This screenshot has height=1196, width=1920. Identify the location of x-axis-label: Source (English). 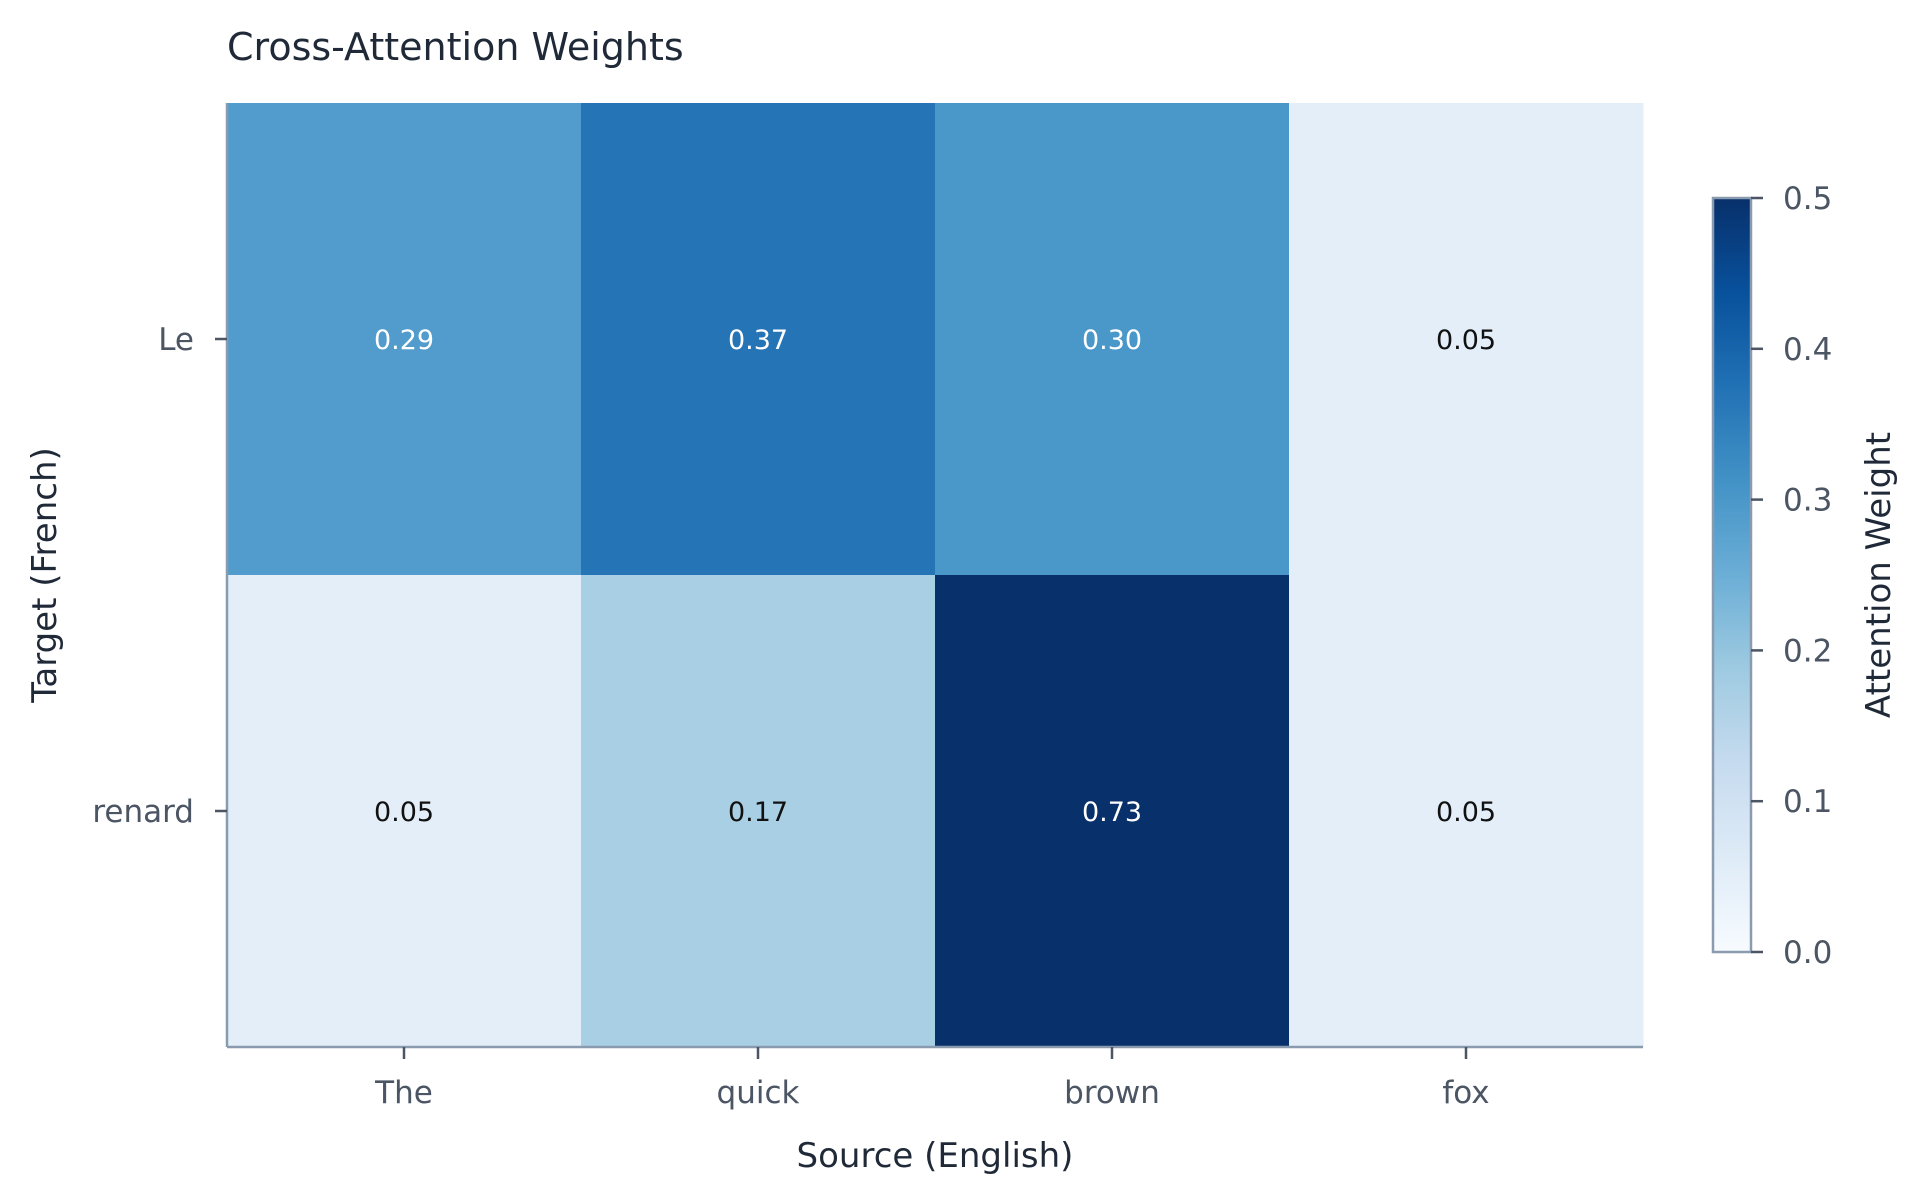
(935, 1156).